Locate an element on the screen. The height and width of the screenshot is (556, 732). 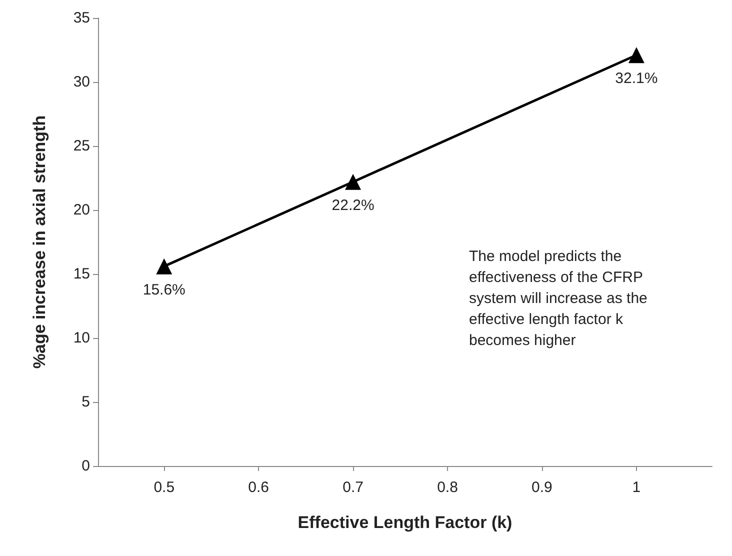
data-label: 22.2% is located at coordinates (353, 205).